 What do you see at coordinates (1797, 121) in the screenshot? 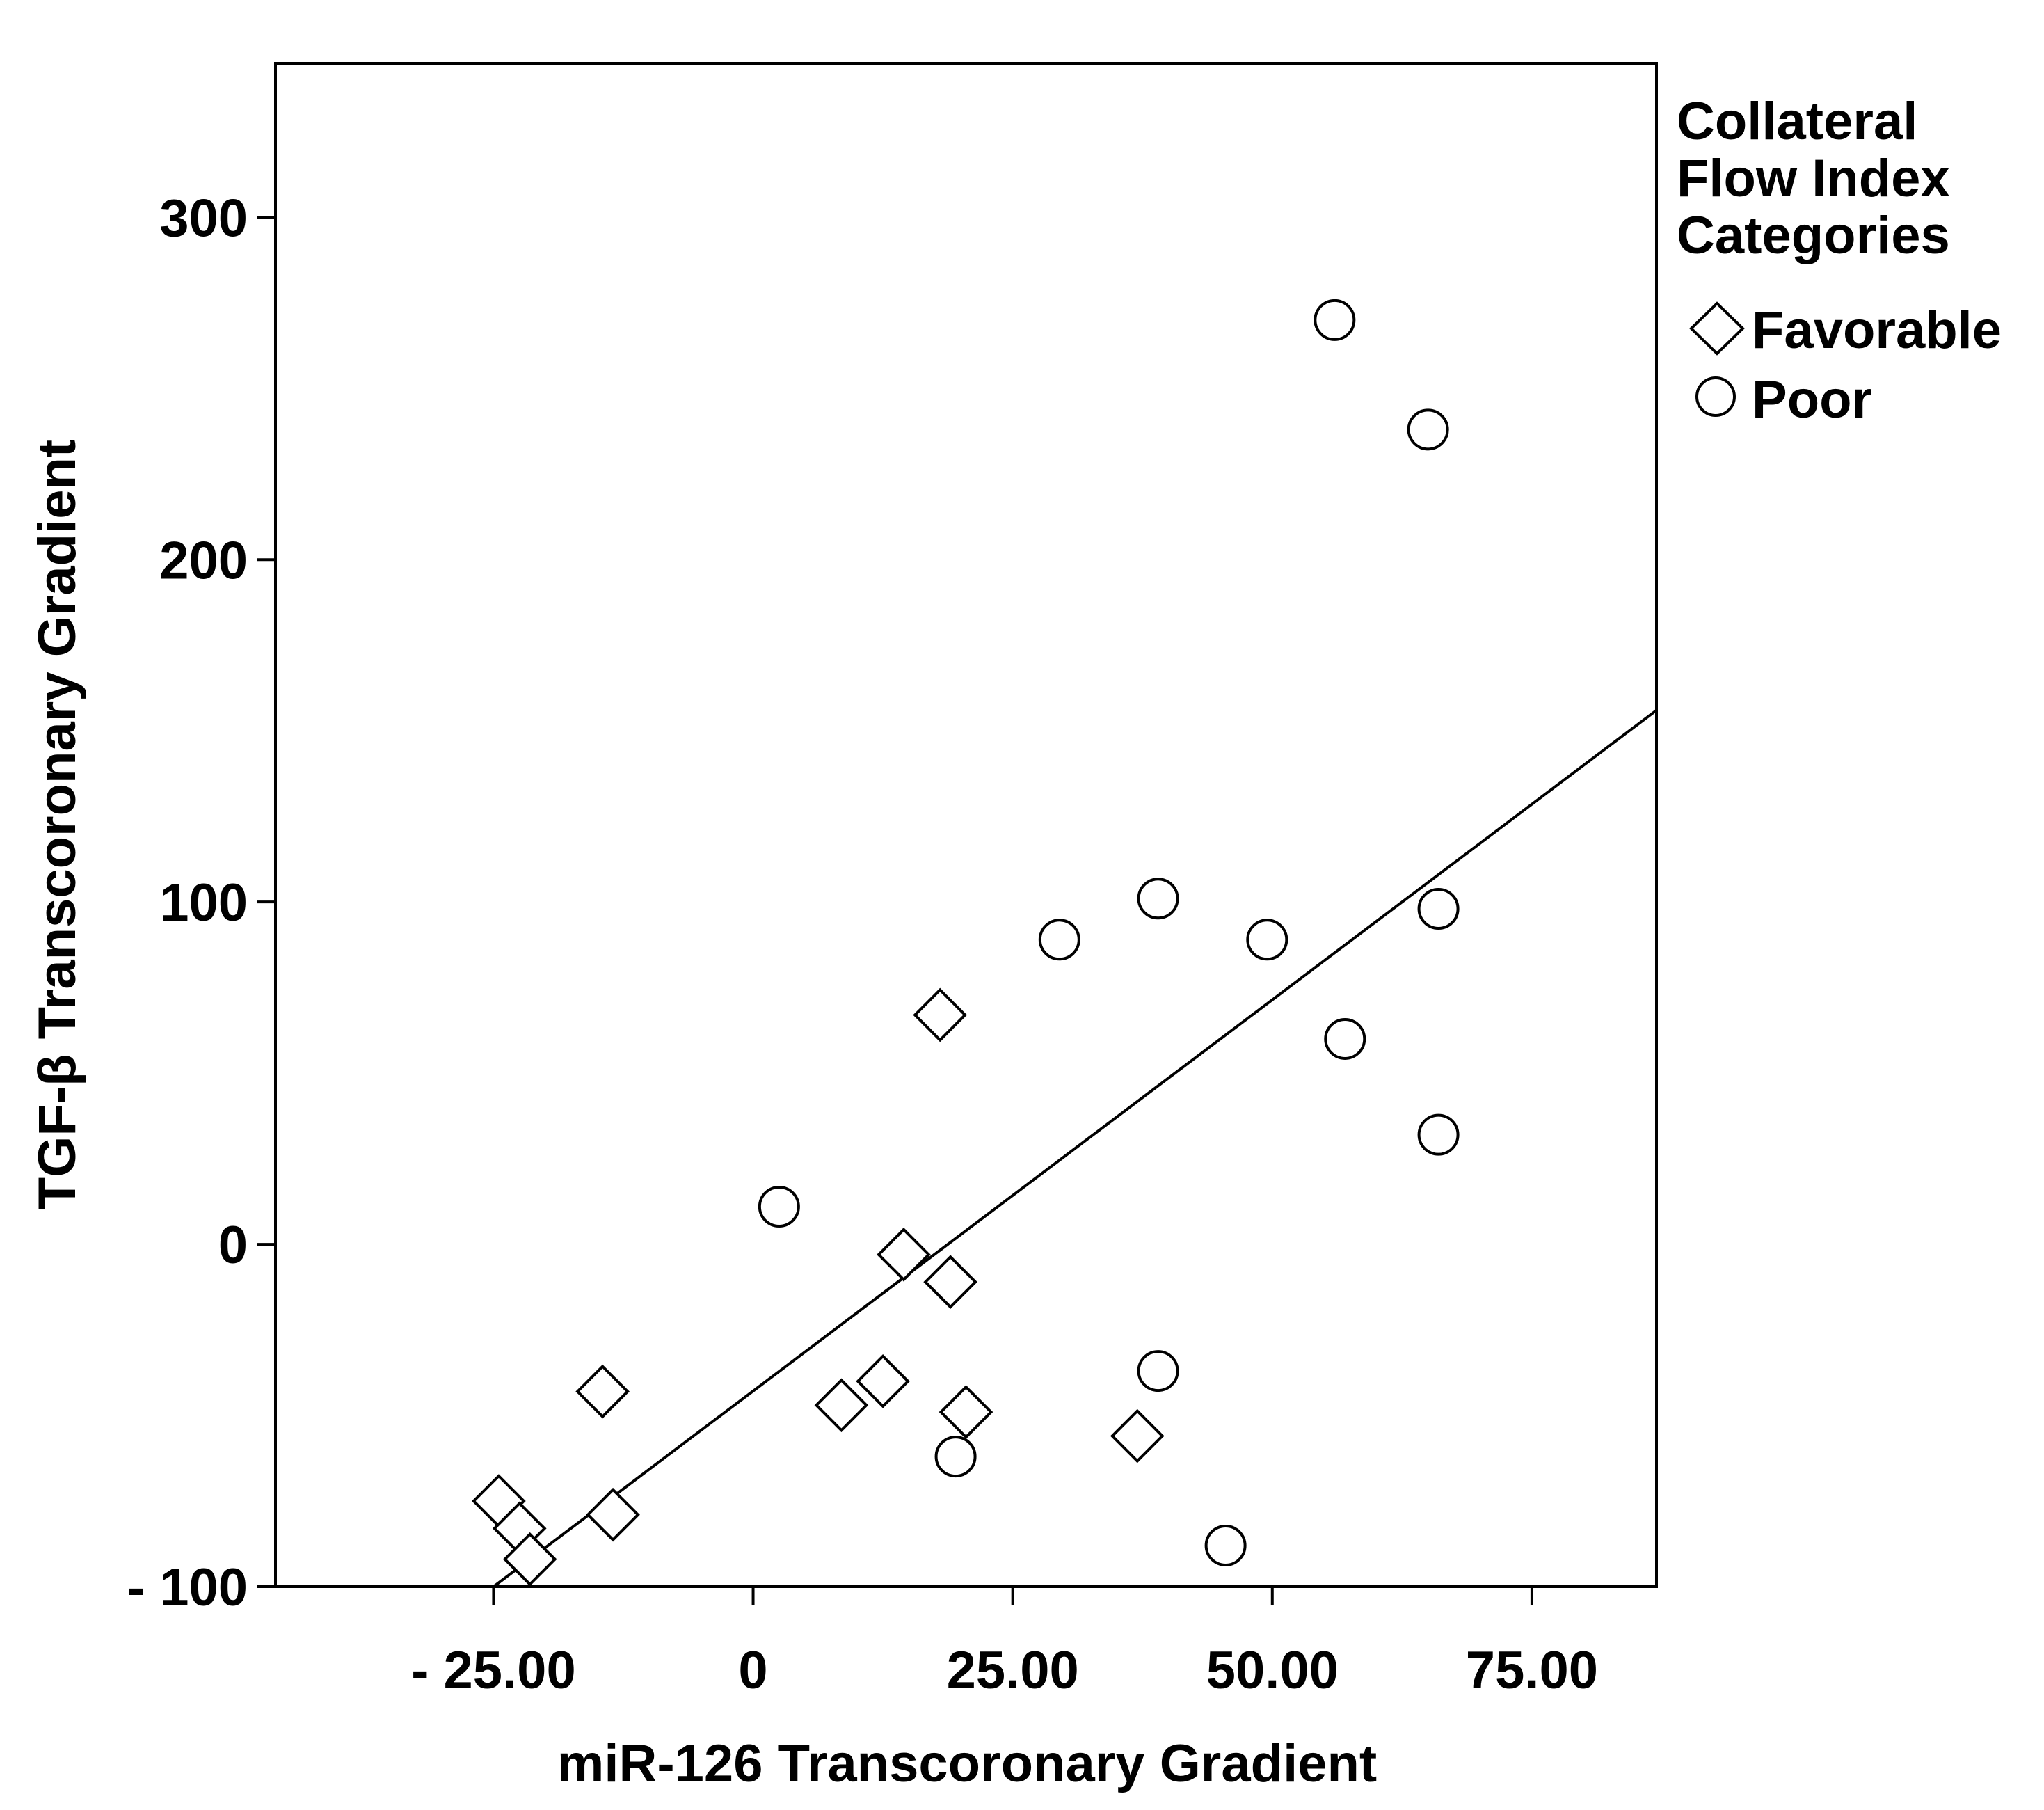
I see `legend-title-line-1: Collateral` at bounding box center [1797, 121].